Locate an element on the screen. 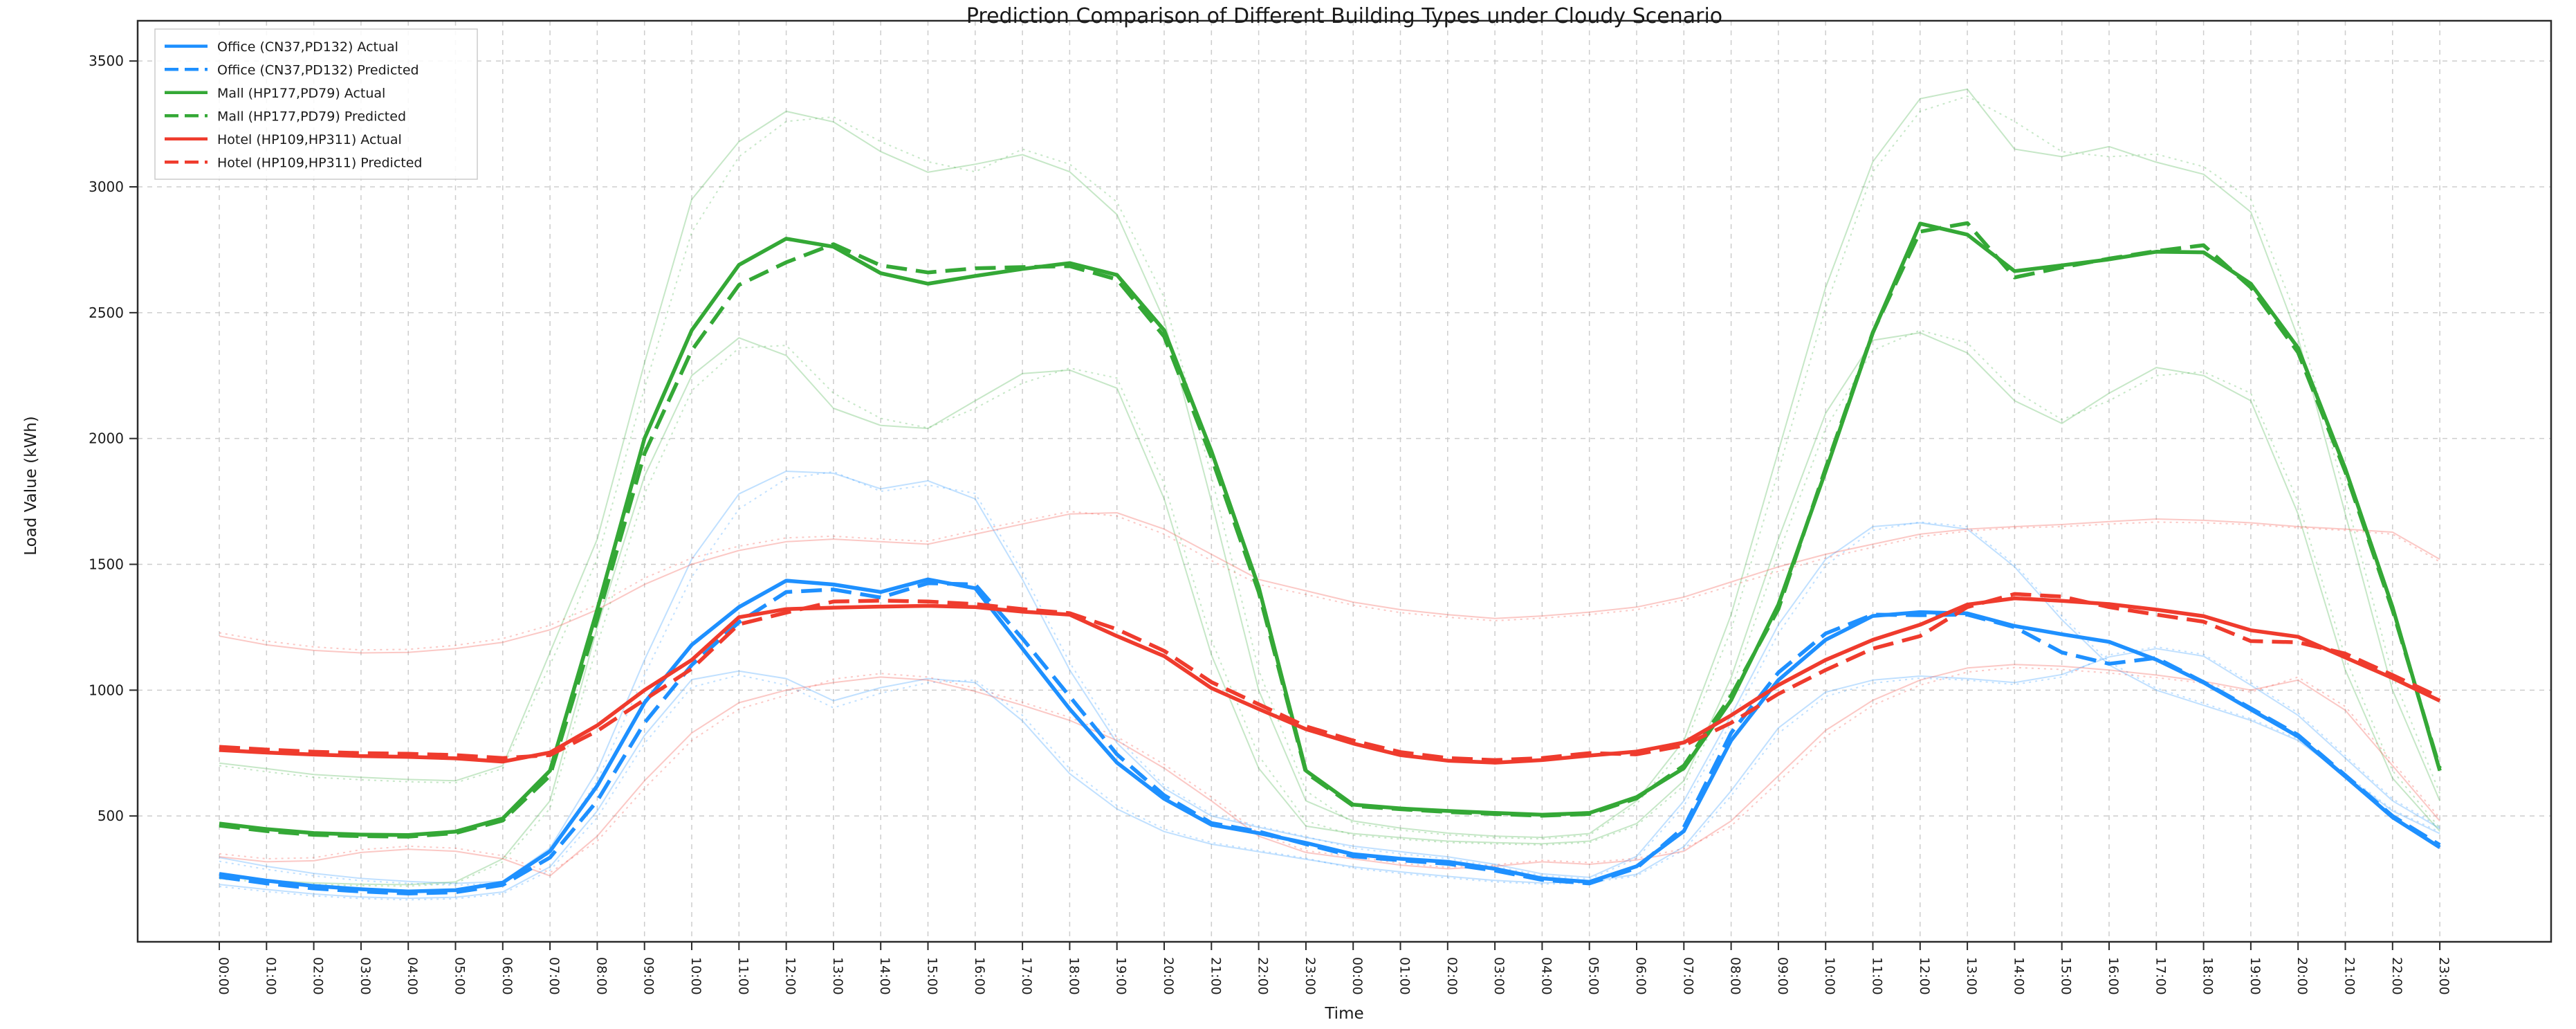 Image resolution: width=2576 pixels, height=1029 pixels. legend-label-hotel-actual: Hotel (HP109,HP311) Actual is located at coordinates (309, 139).